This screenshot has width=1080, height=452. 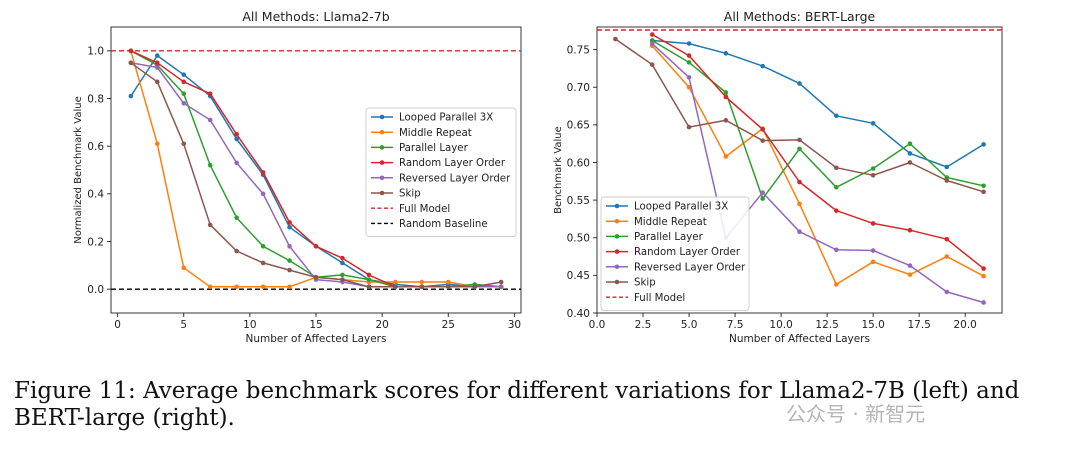 What do you see at coordinates (448, 325) in the screenshot?
I see `x-tick-label: 25` at bounding box center [448, 325].